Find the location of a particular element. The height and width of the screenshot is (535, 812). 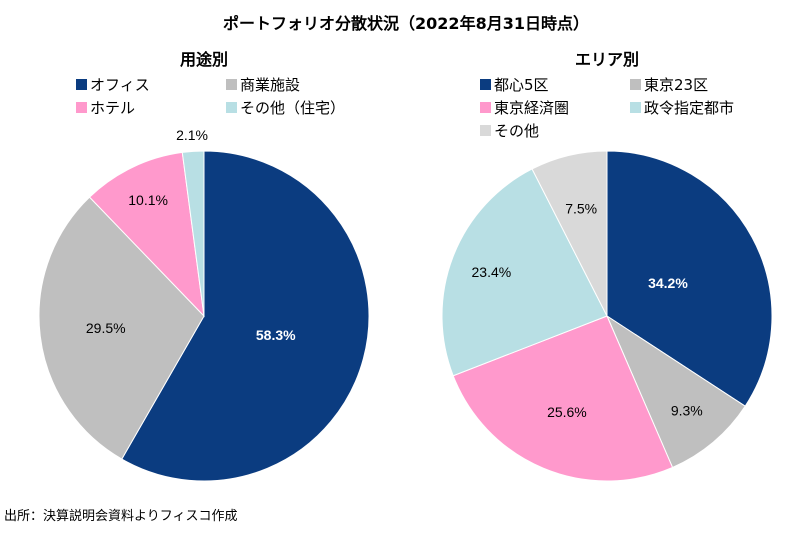

legend-item: 政令指定都市 is located at coordinates (705, 107).